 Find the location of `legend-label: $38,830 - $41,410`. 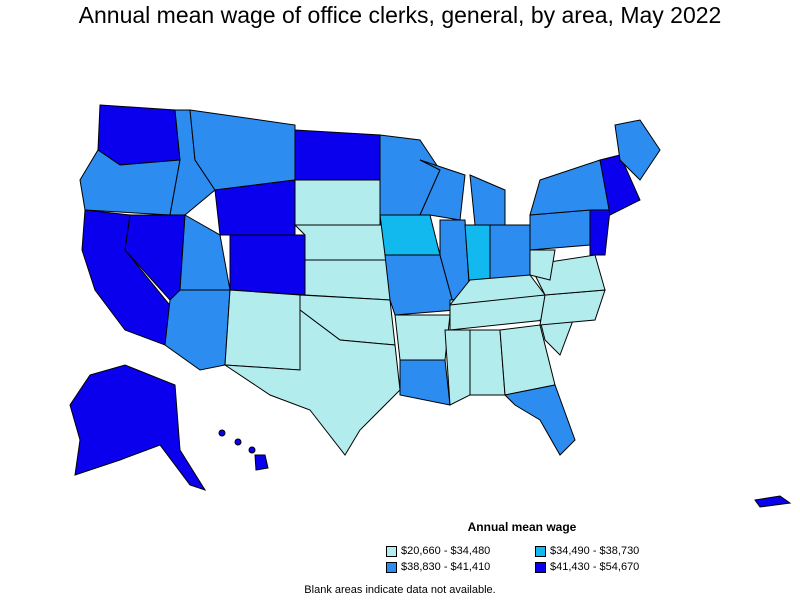

legend-label: $38,830 - $41,410 is located at coordinates (446, 567).